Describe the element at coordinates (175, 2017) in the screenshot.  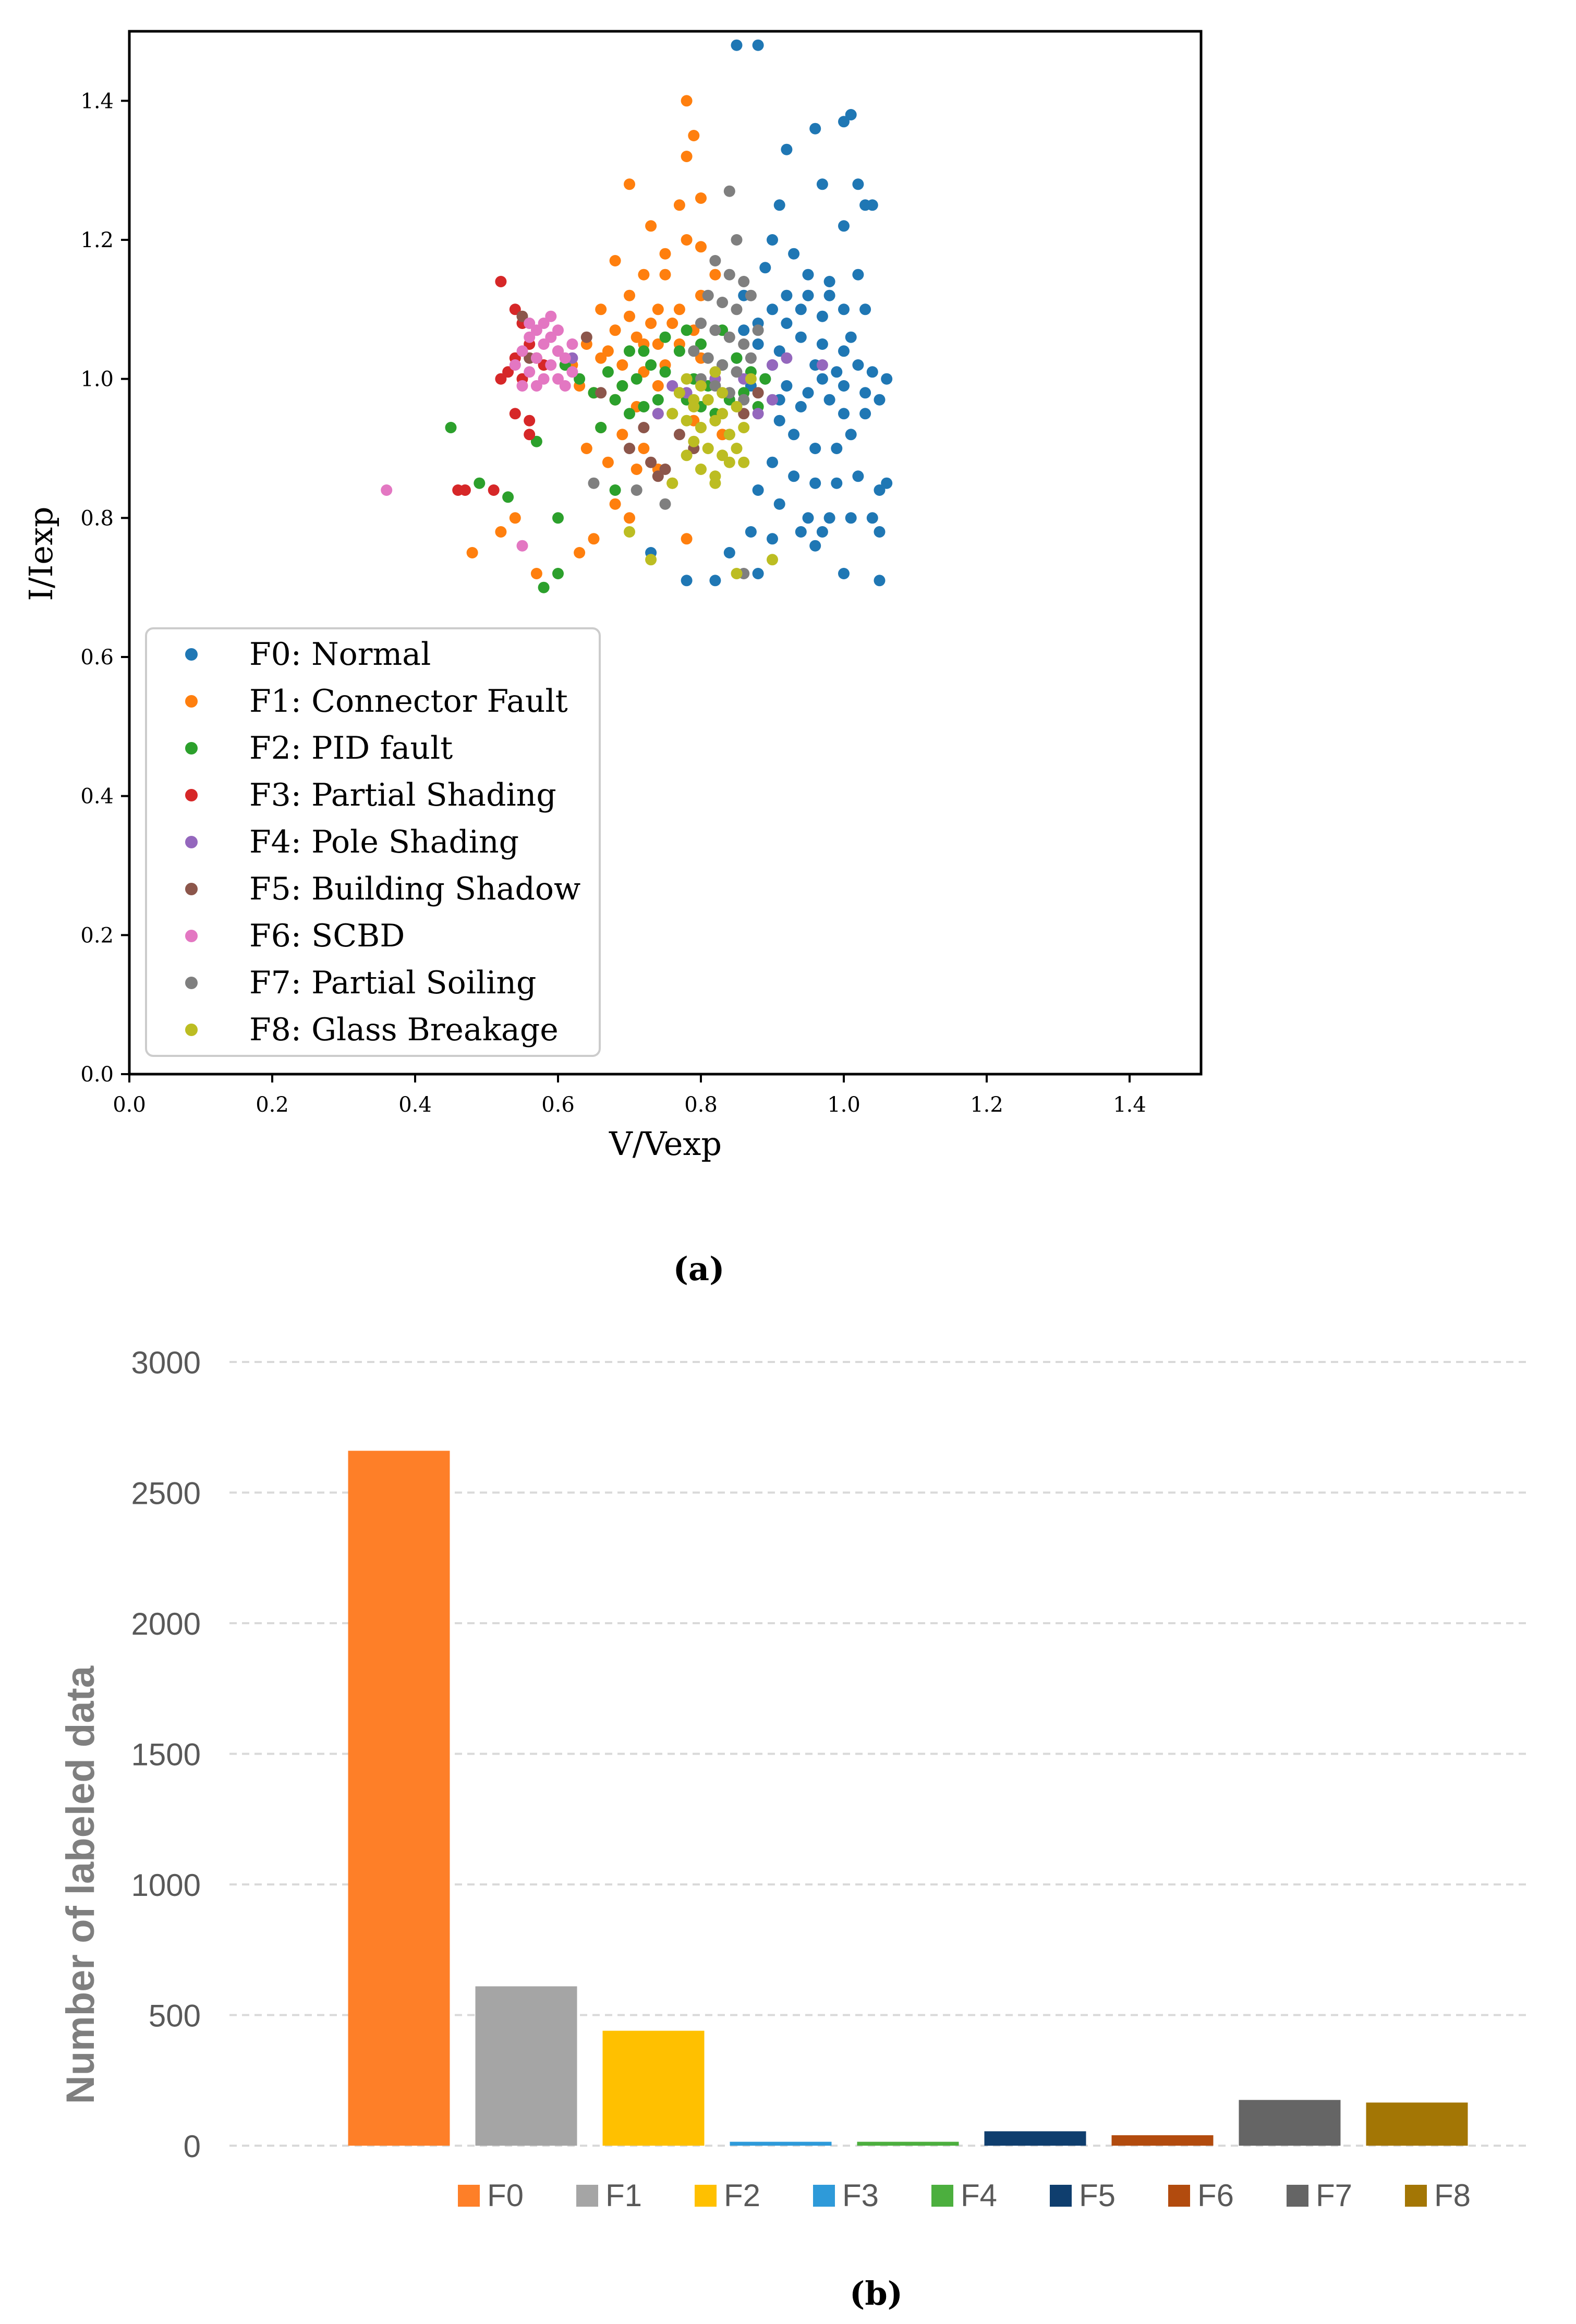
I see `bar-ytick-label: 500` at that location.